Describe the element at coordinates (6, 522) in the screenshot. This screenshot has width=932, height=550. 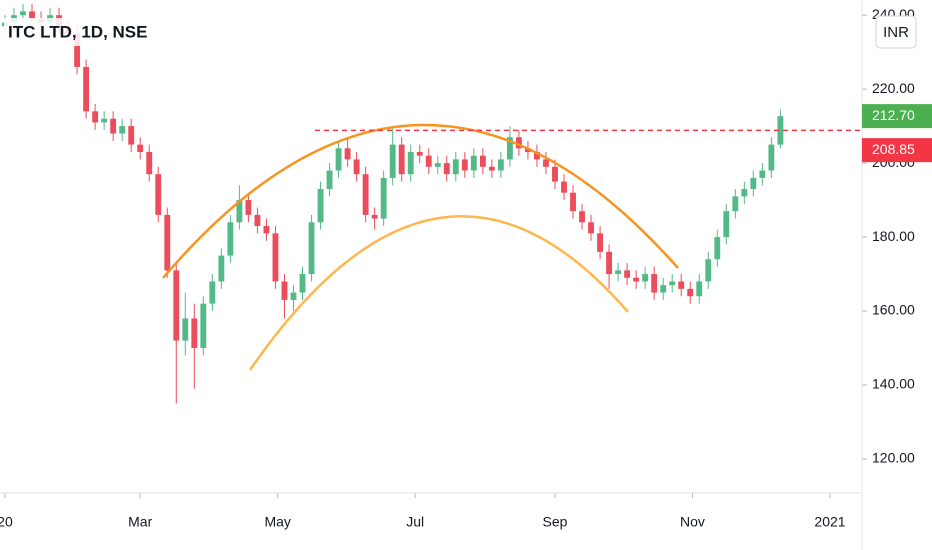
I see `x-tick-label: 20` at that location.